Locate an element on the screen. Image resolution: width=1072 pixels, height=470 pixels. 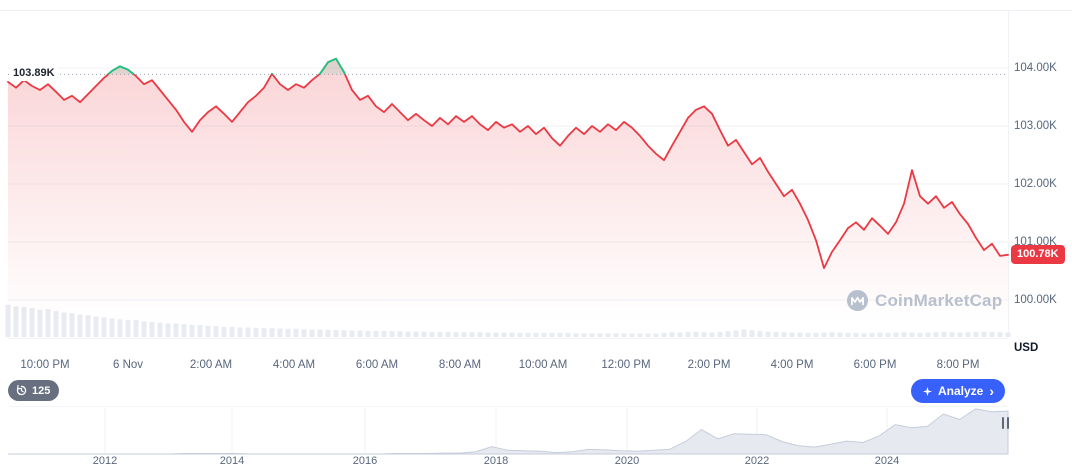
navigator-year-label: 2024 is located at coordinates (887, 461).